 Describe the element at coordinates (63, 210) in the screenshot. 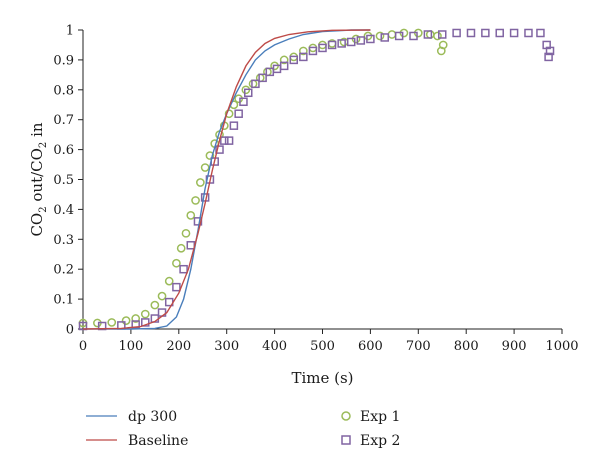

I see `y-tick-label: 0.4` at that location.